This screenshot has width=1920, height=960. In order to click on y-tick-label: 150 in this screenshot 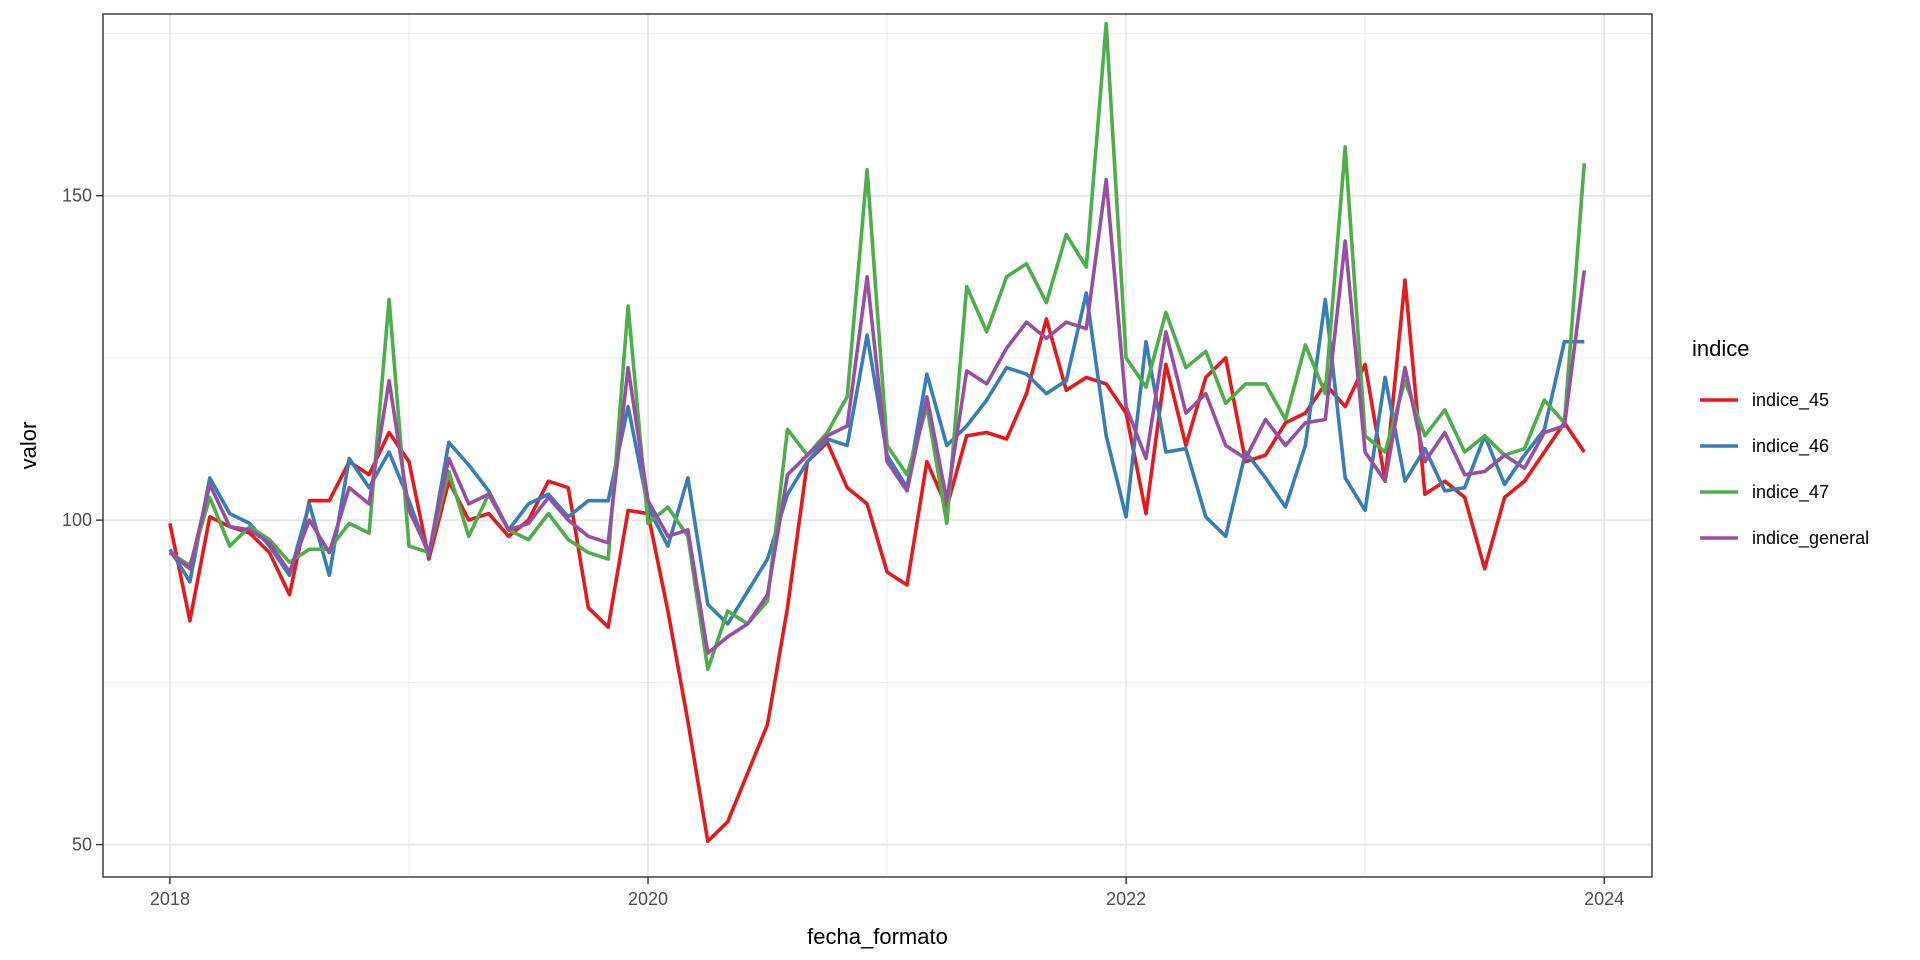, I will do `click(77, 196)`.